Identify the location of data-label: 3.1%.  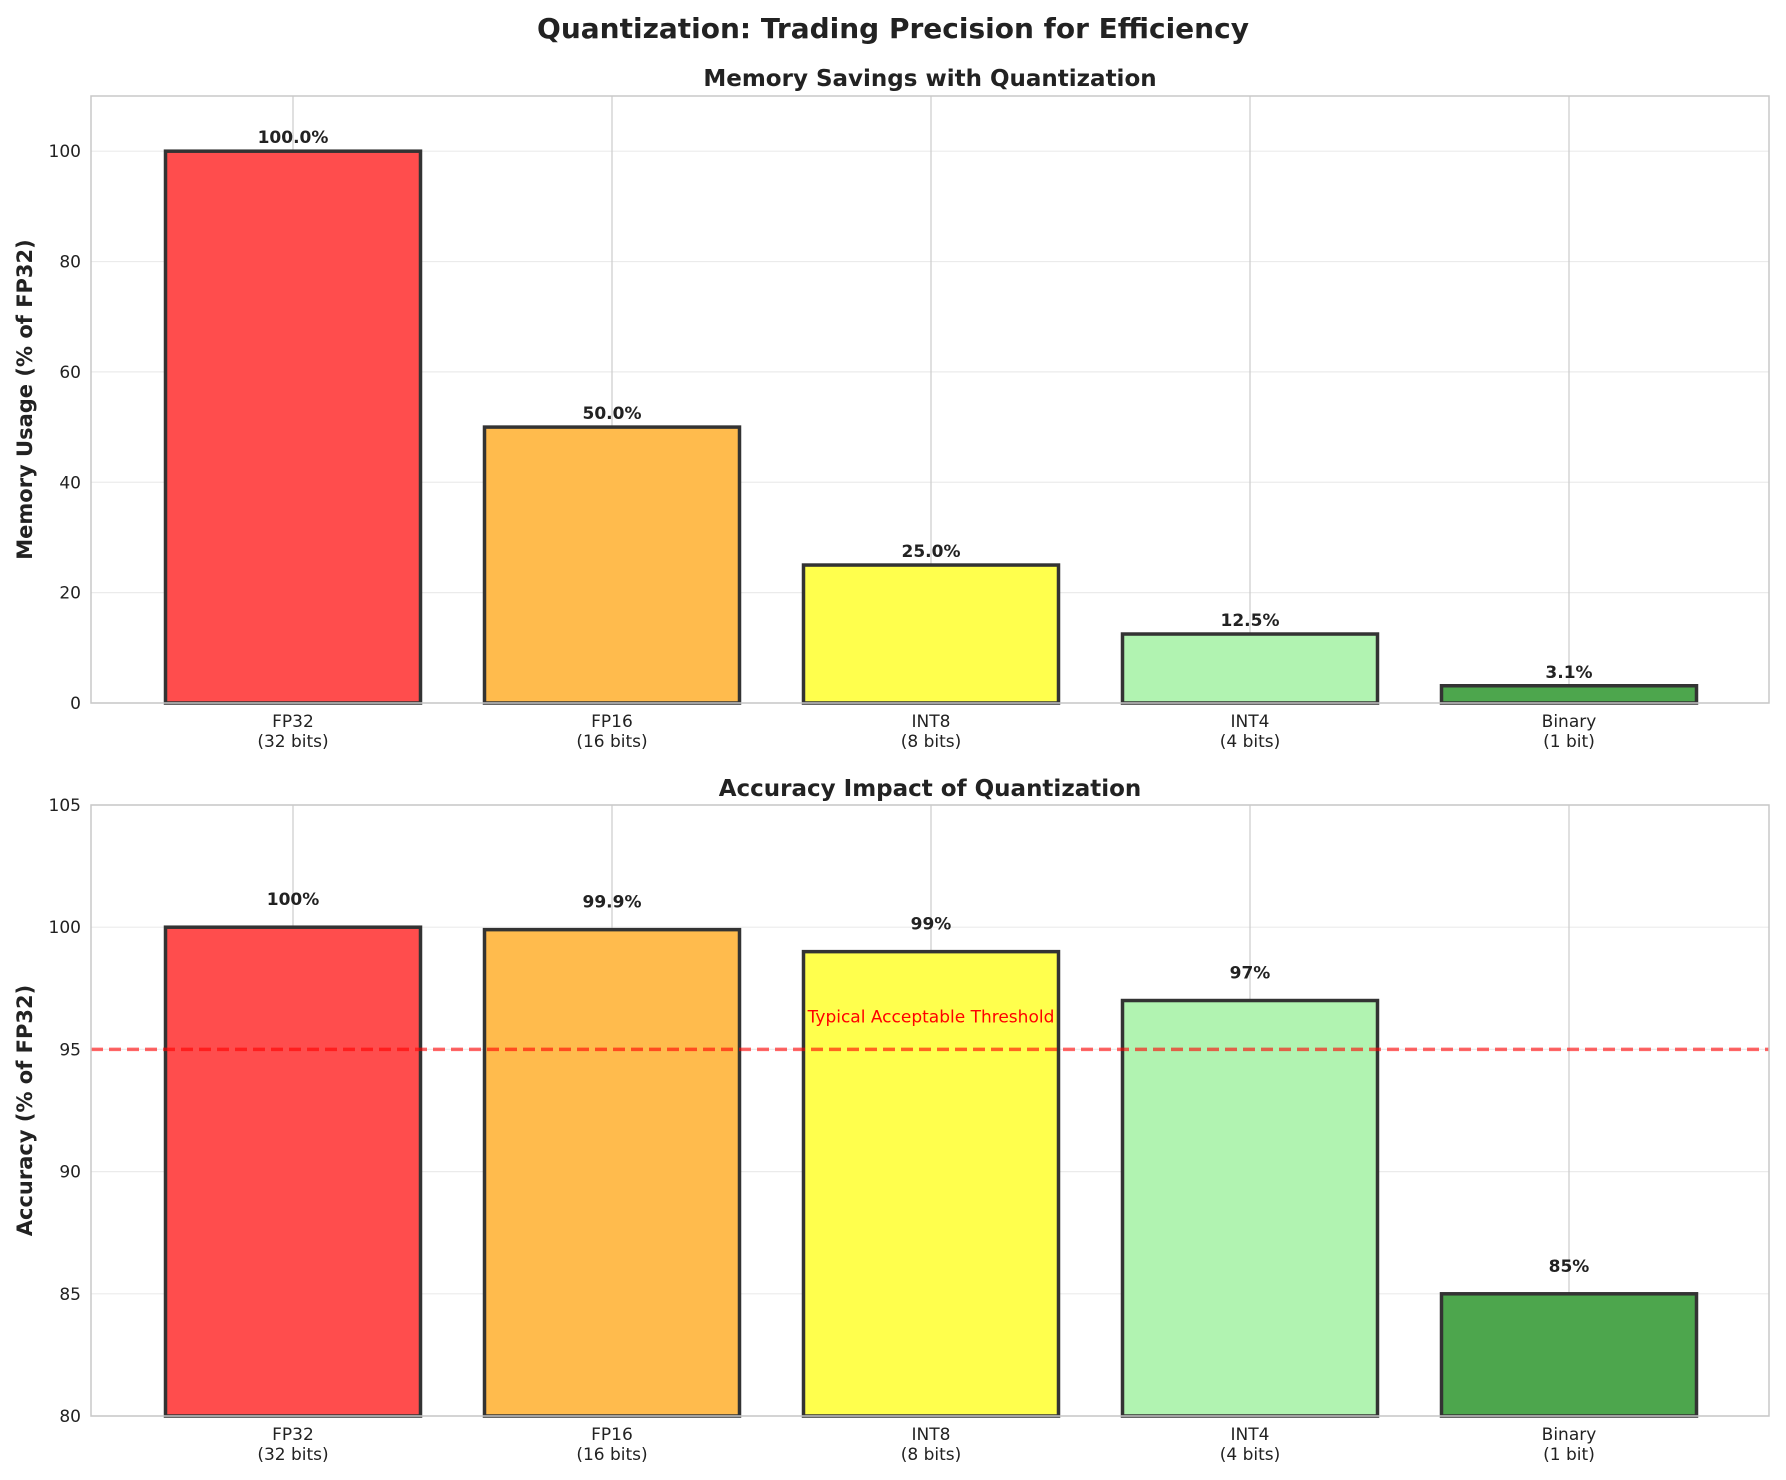
(1568, 673).